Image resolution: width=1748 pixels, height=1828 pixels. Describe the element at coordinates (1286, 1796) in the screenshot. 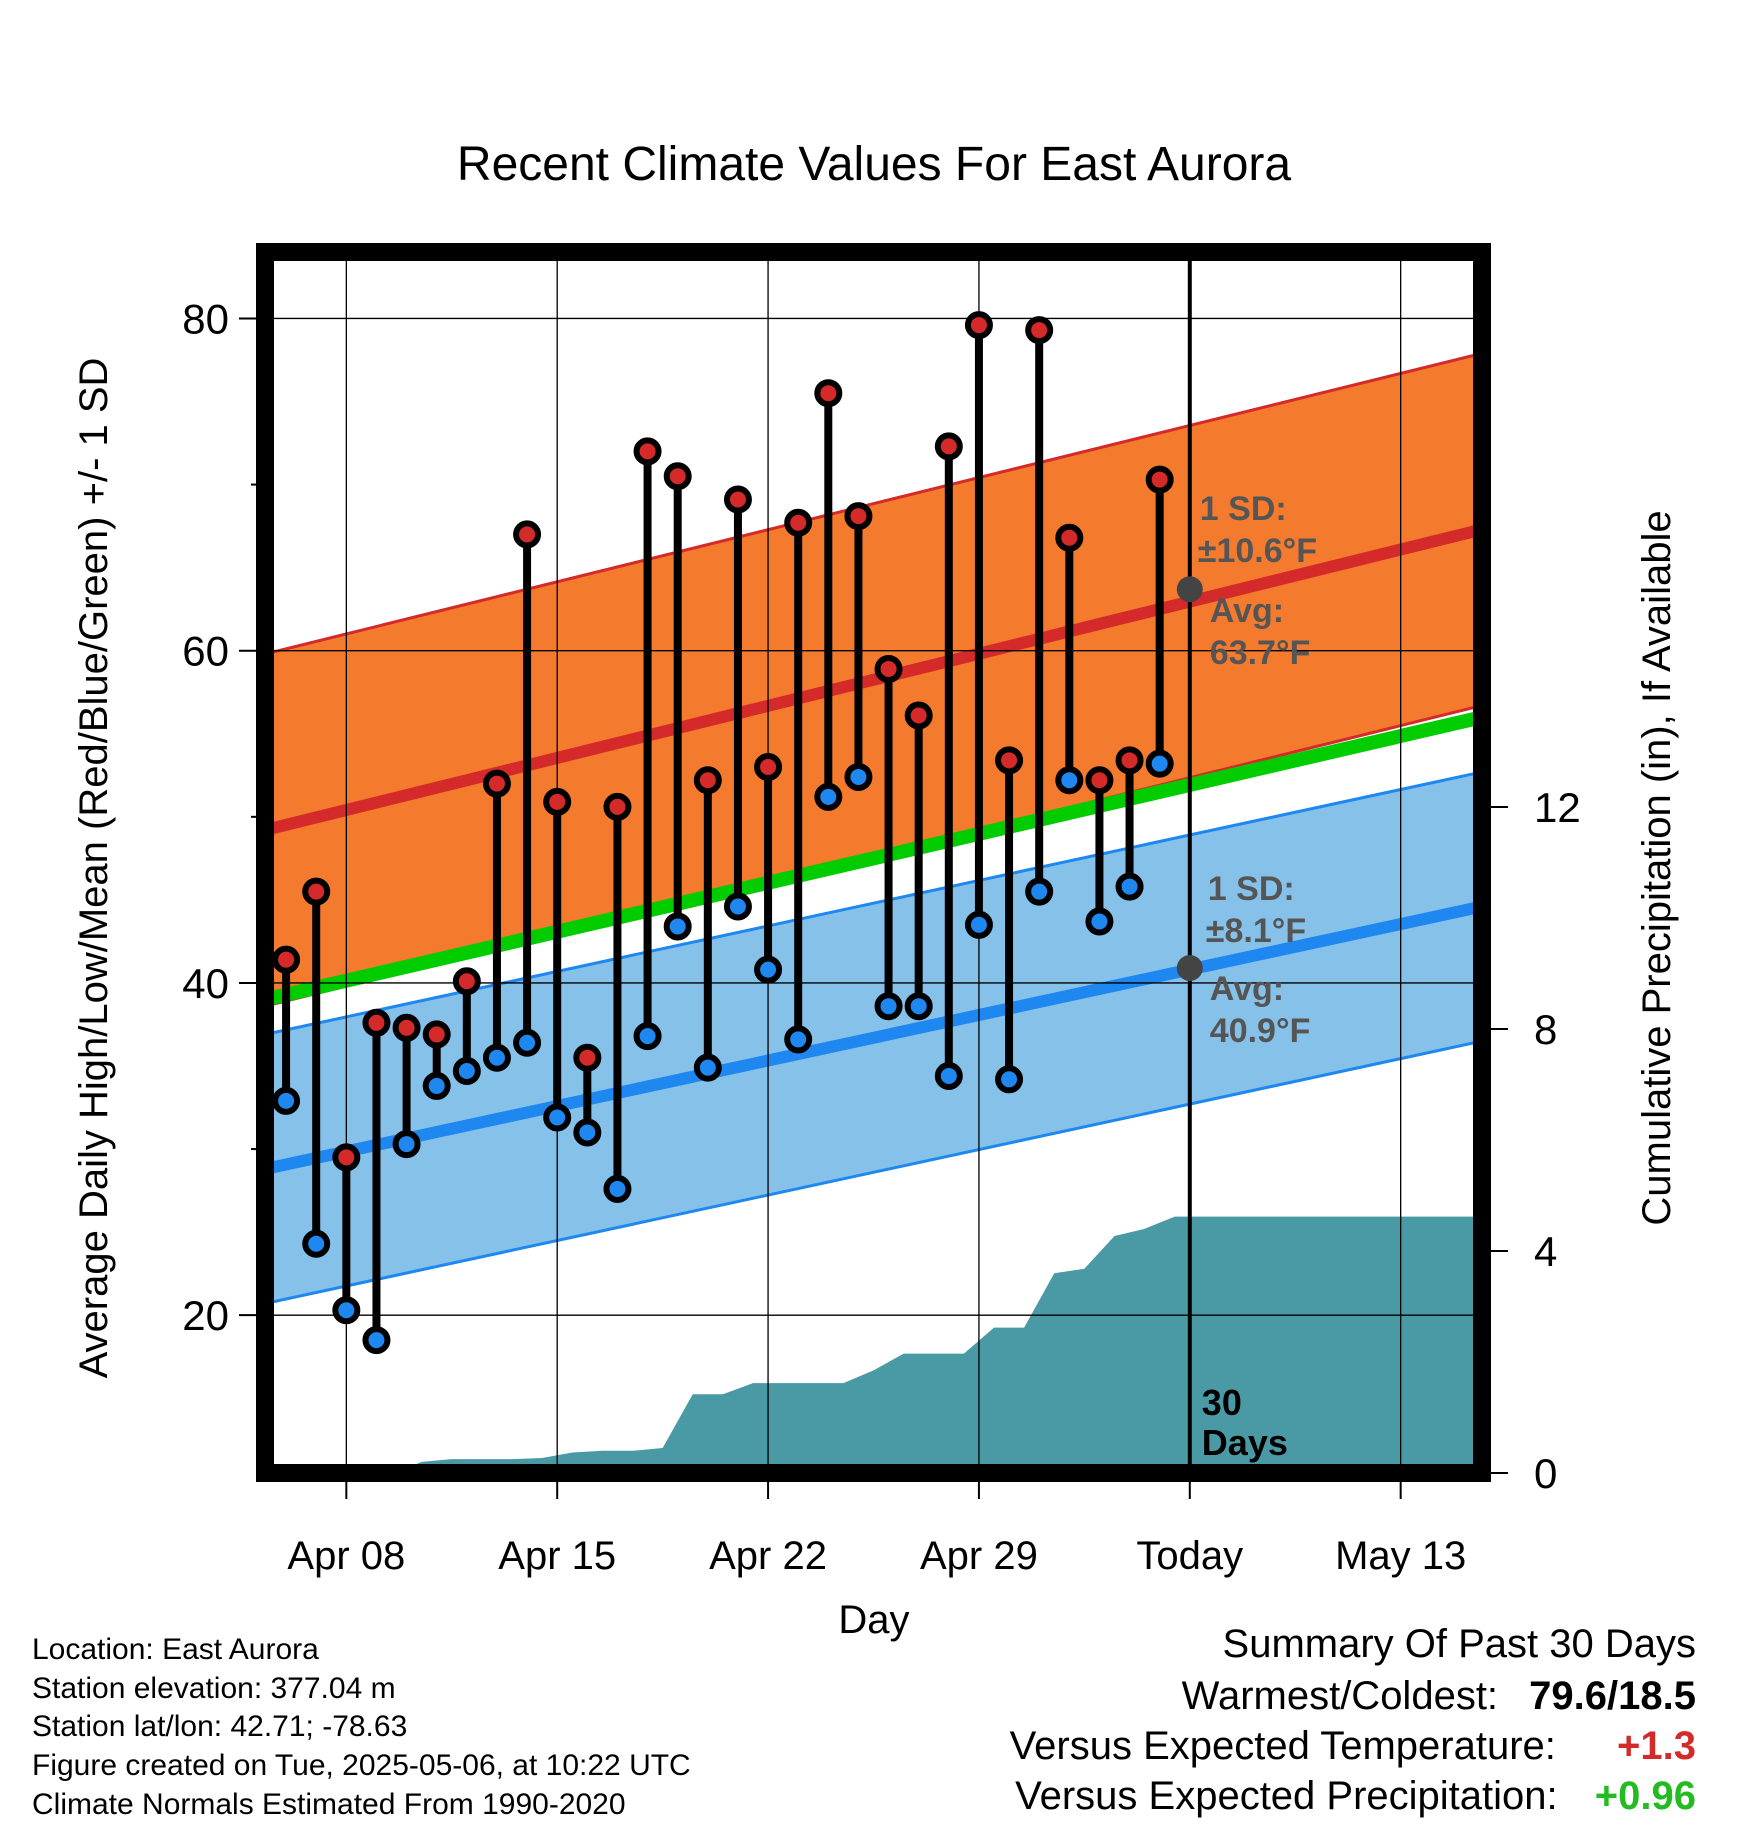

I see `precip-vs-expected-label: Versus Expected Precipitation:` at that location.